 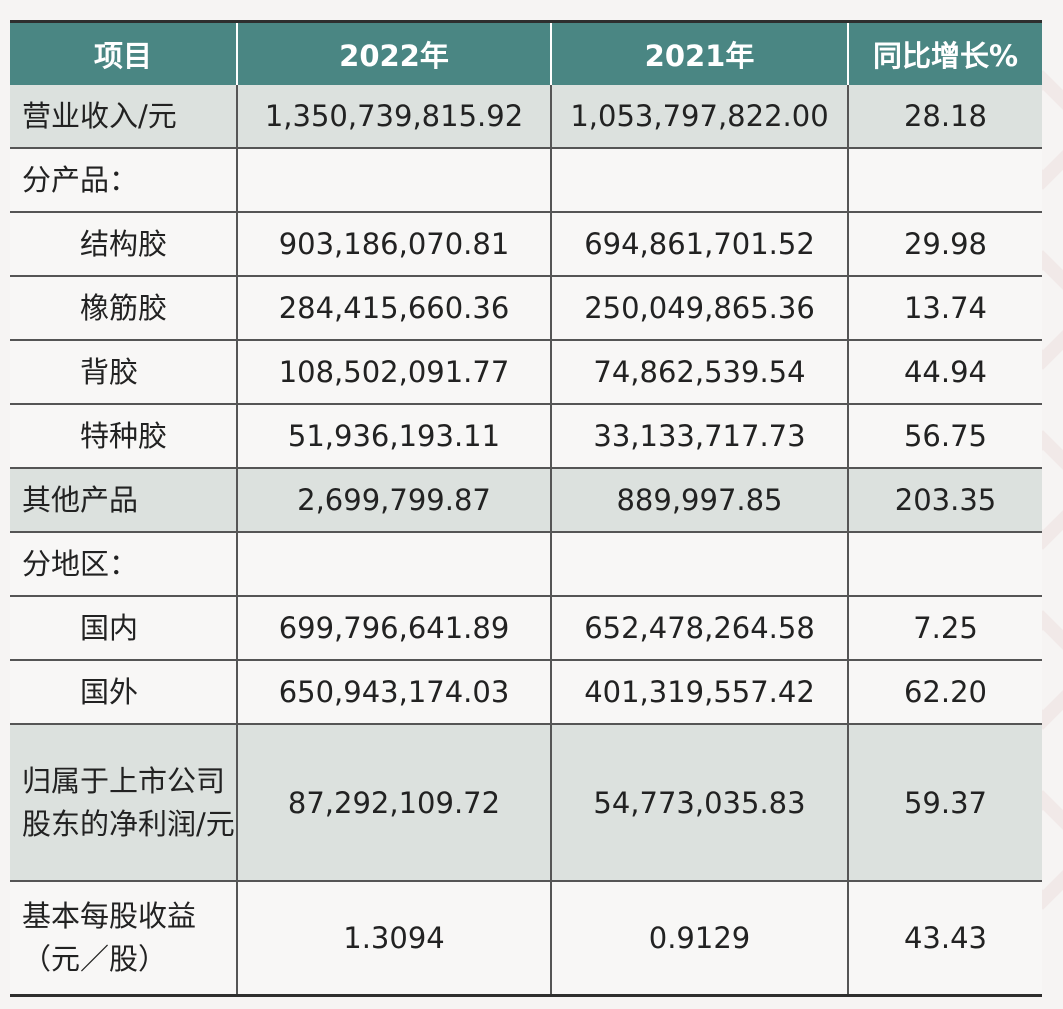 I want to click on table-row: 国内 699,796,641.89 652,478,264.58 7.25, so click(x=526, y=628).